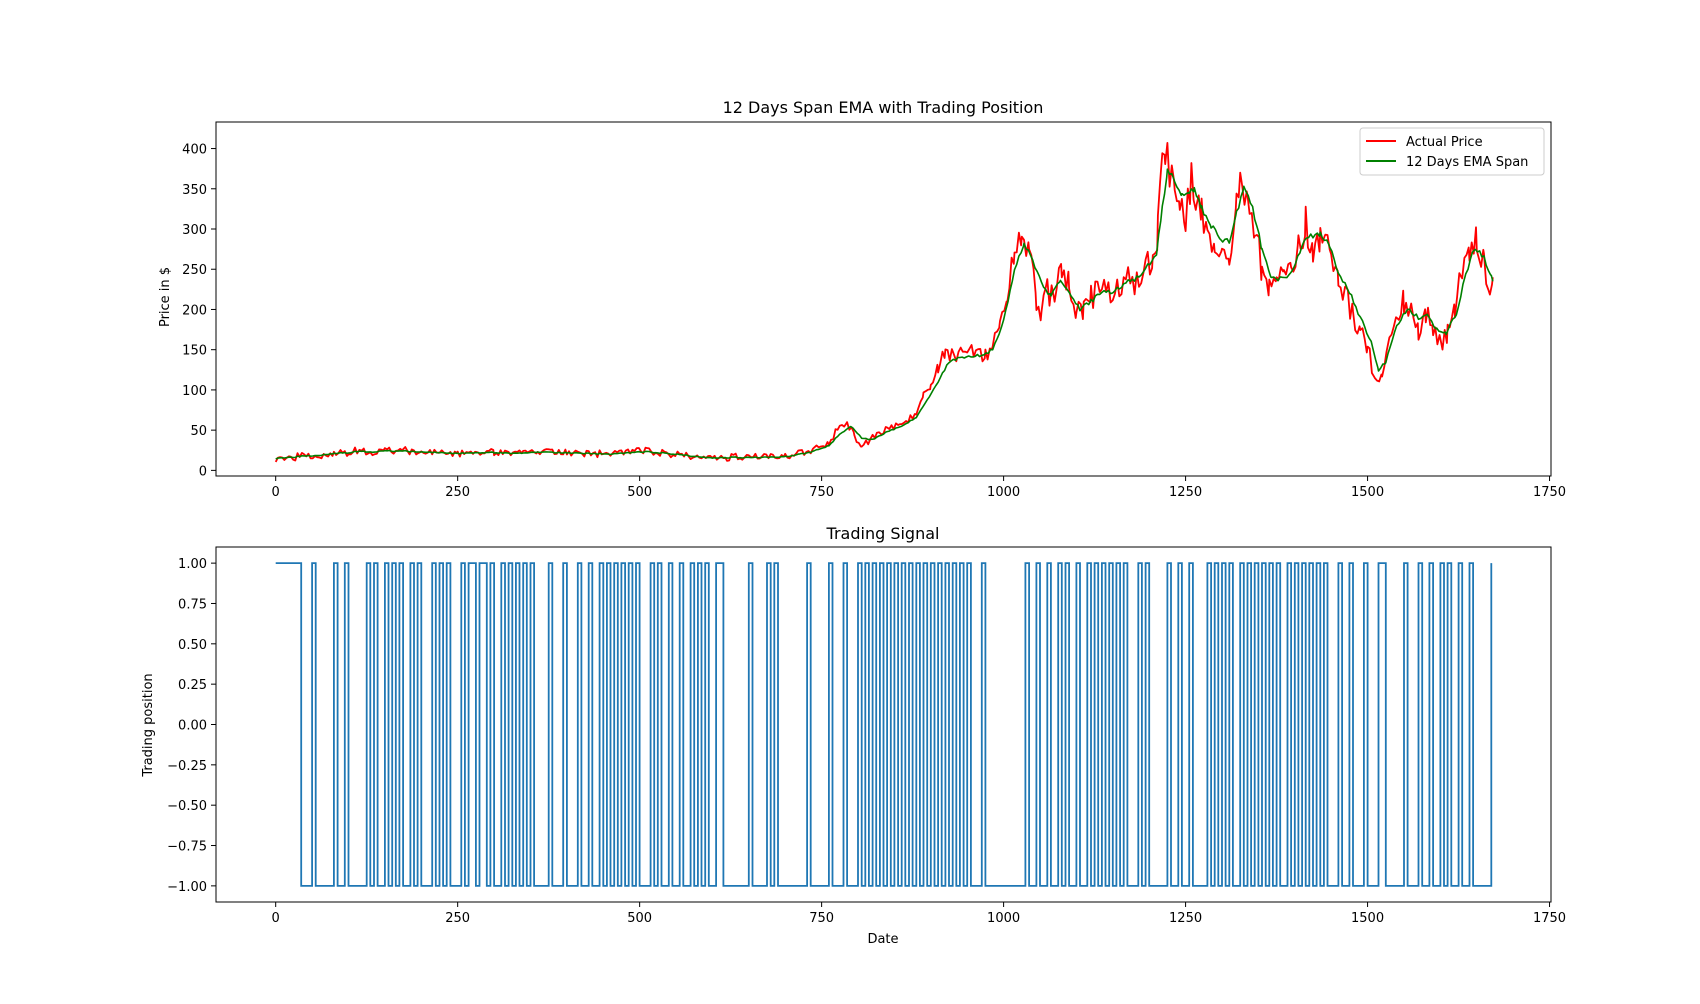 Image resolution: width=1700 pixels, height=1004 pixels. Describe the element at coordinates (165, 297) in the screenshot. I see `price-y-axis-label: Price in $` at that location.